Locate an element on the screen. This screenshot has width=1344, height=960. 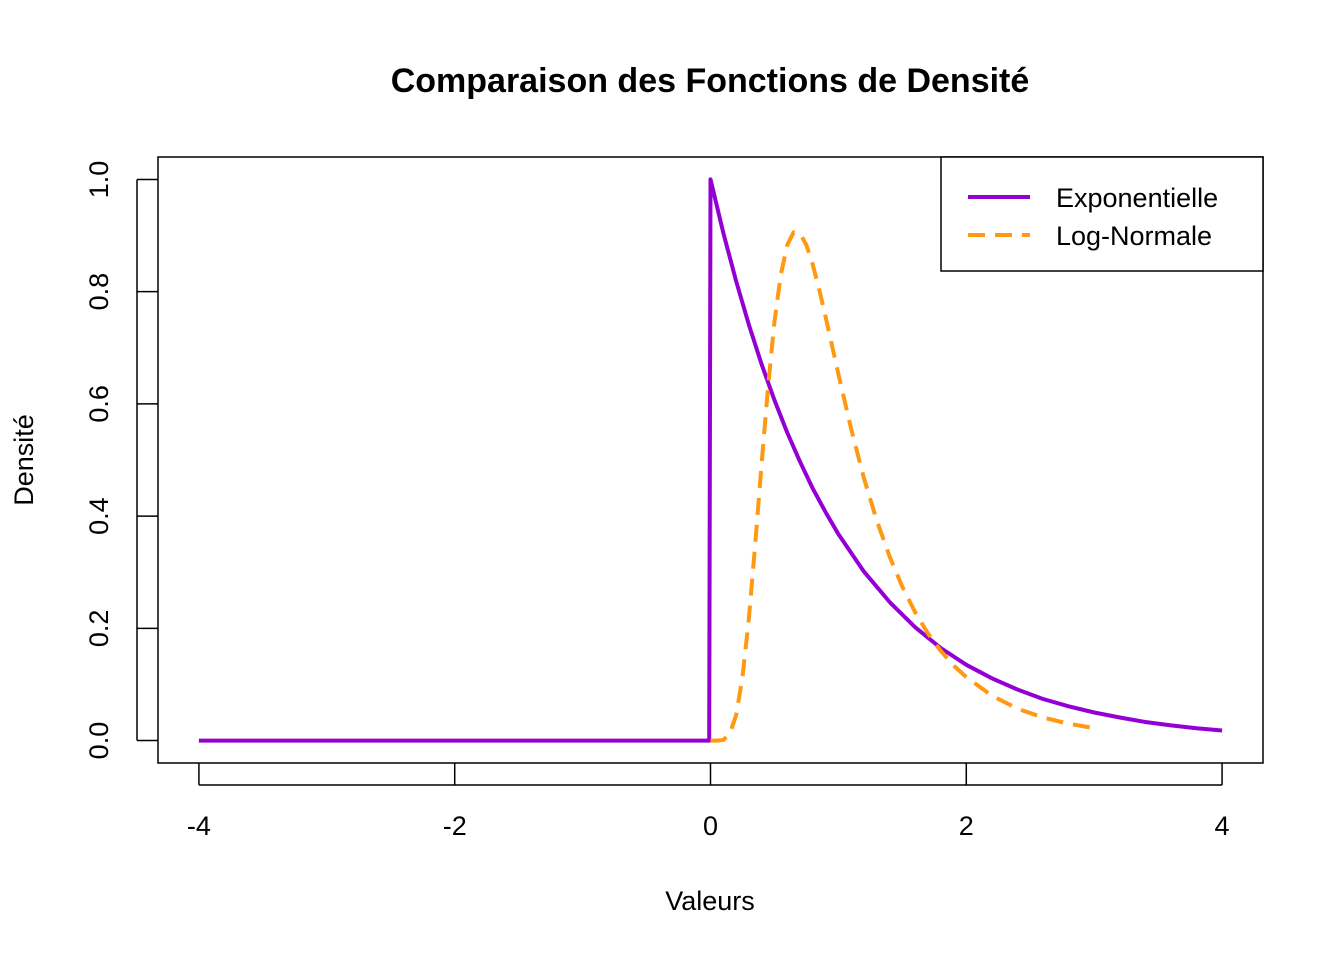
y-tick-label: 0.4 is located at coordinates (99, 516).